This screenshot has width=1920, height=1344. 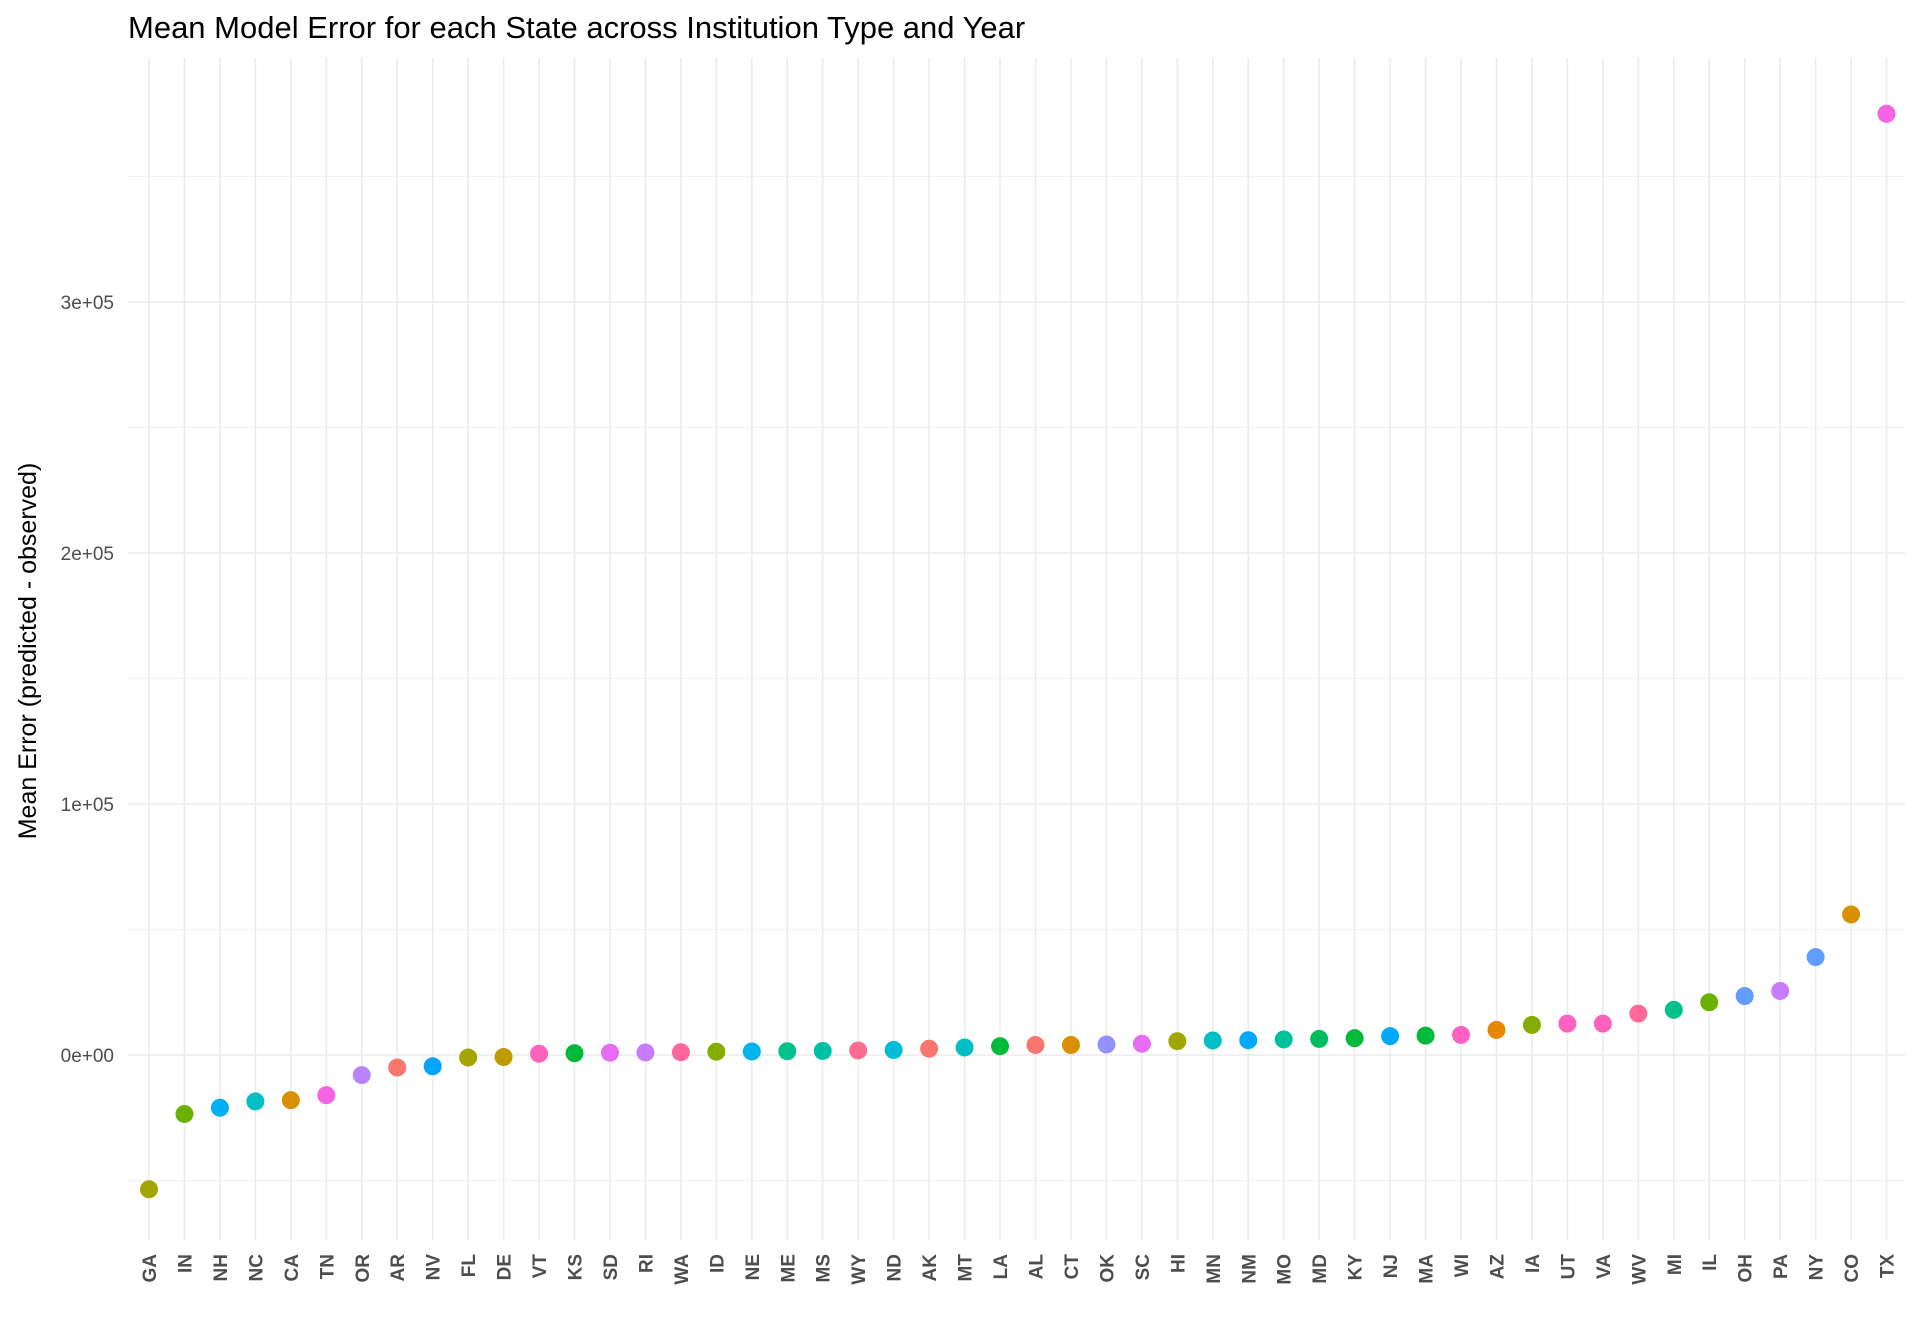 I want to click on x-tick-label: NH, so click(x=221, y=1267).